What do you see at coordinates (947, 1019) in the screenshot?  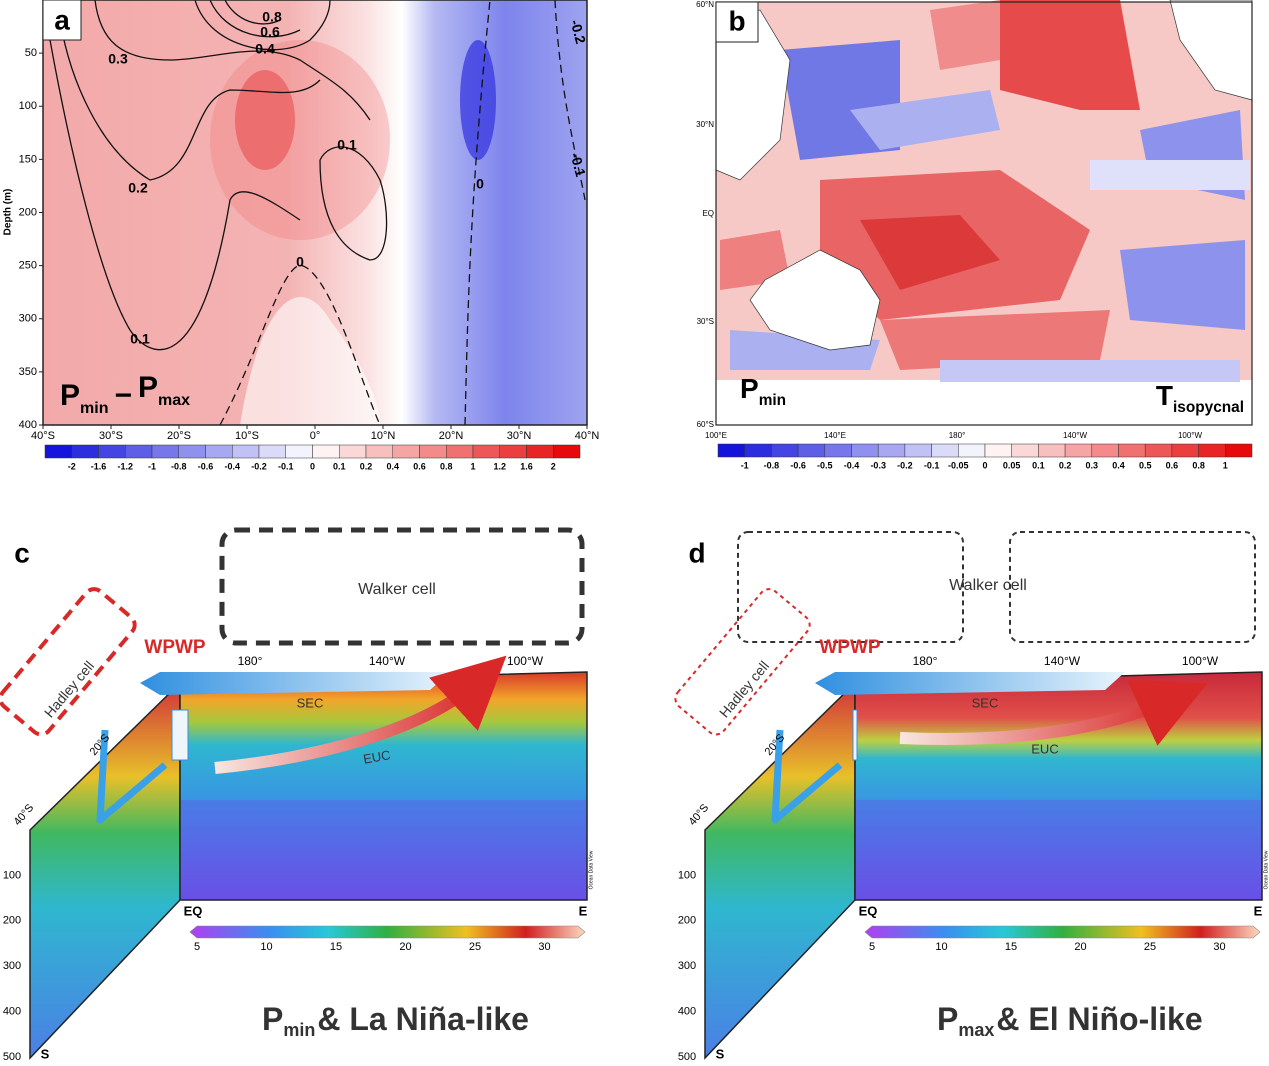 I see `caption-main: P` at bounding box center [947, 1019].